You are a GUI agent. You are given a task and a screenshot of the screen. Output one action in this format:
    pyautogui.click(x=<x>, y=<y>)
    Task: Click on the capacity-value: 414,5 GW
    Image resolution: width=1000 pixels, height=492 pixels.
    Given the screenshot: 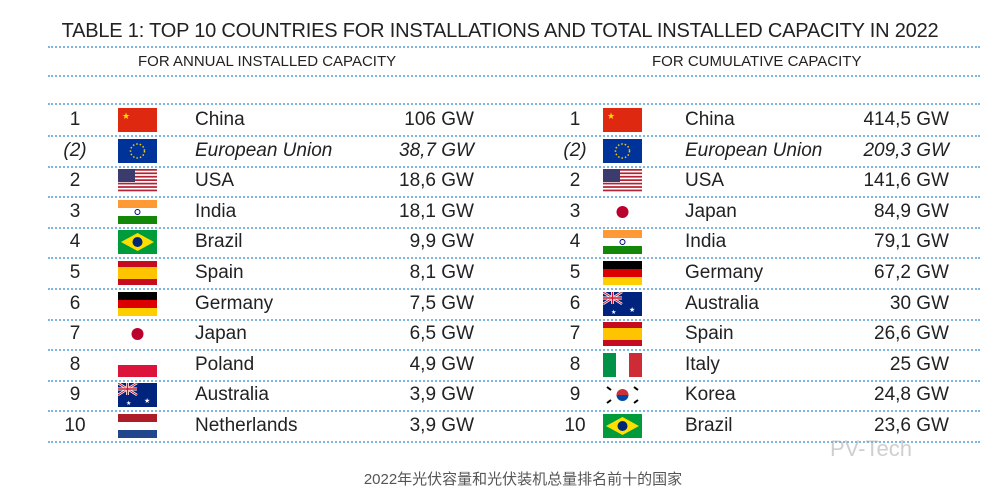 What is the action you would take?
    pyautogui.click(x=906, y=119)
    